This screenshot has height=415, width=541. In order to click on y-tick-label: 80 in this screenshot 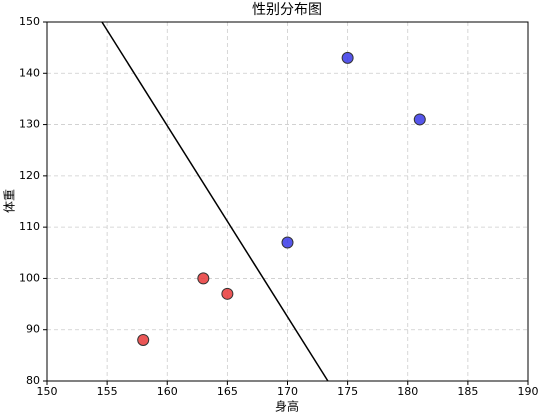, I will do `click(33, 380)`.